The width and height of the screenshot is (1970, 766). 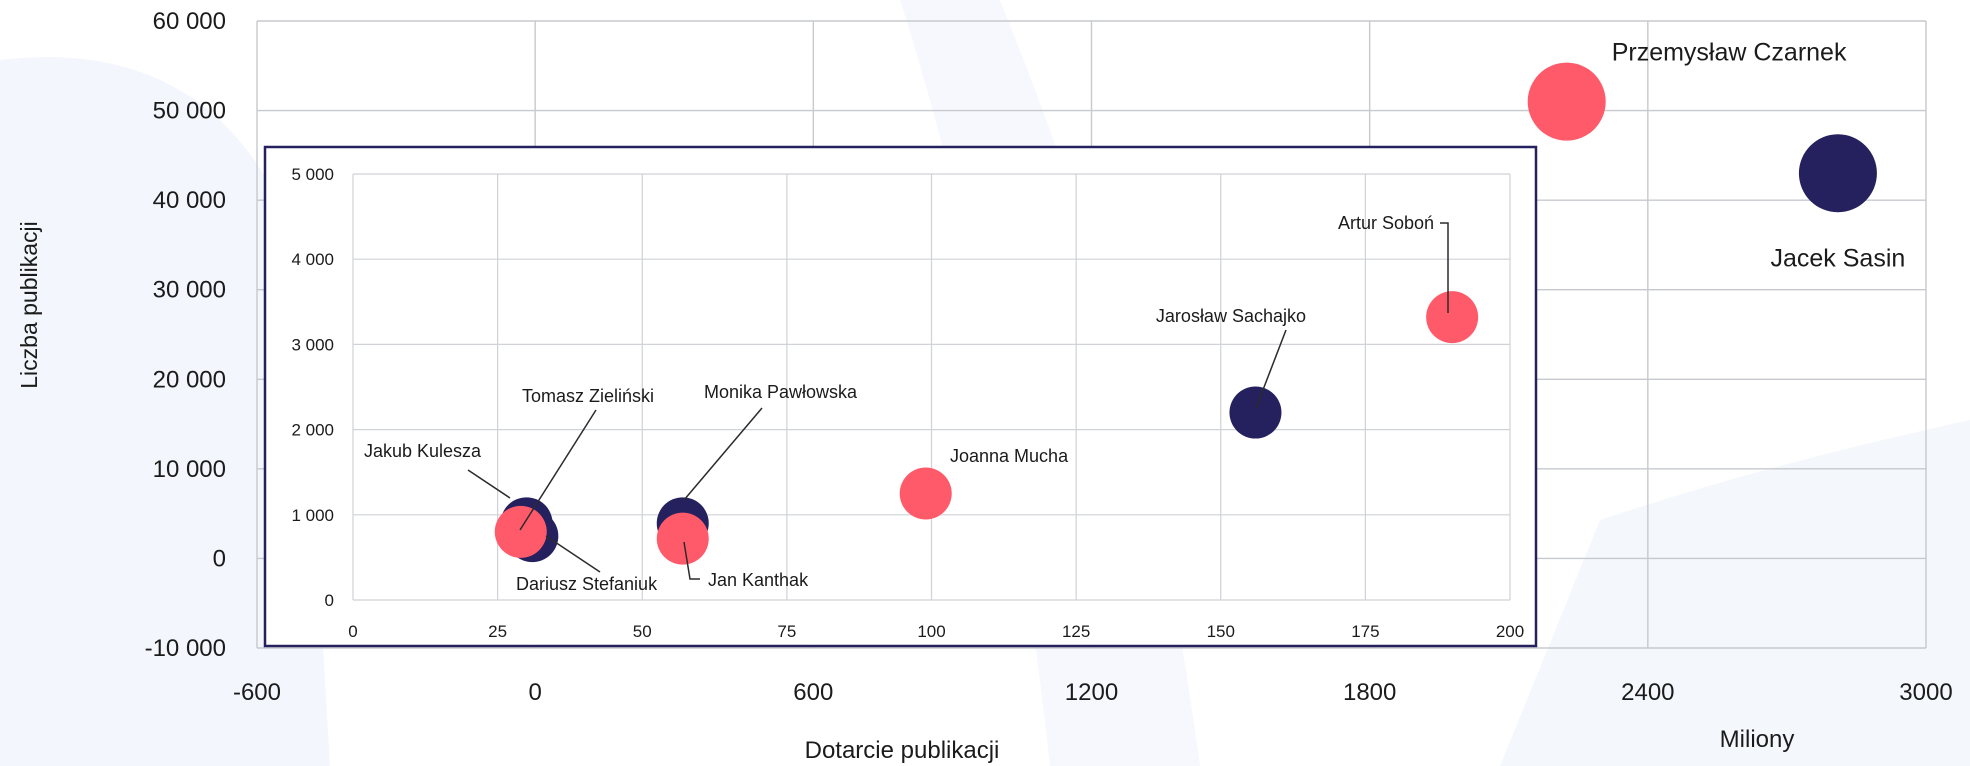 What do you see at coordinates (1757, 739) in the screenshot?
I see `unit-label: Miliony` at bounding box center [1757, 739].